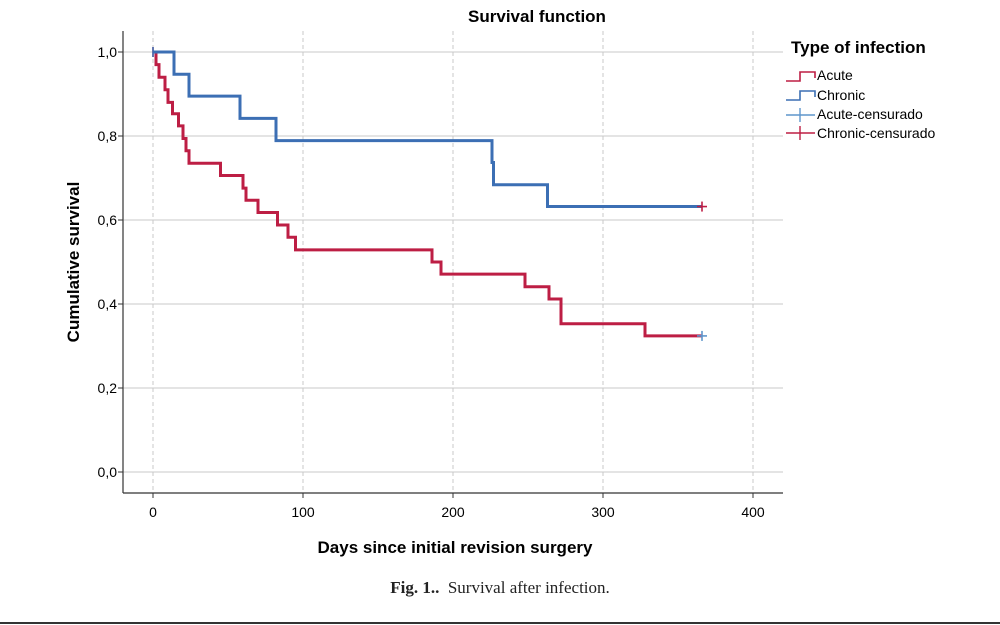  What do you see at coordinates (73, 262) in the screenshot?
I see `y-axis-label: Cumulative survival` at bounding box center [73, 262].